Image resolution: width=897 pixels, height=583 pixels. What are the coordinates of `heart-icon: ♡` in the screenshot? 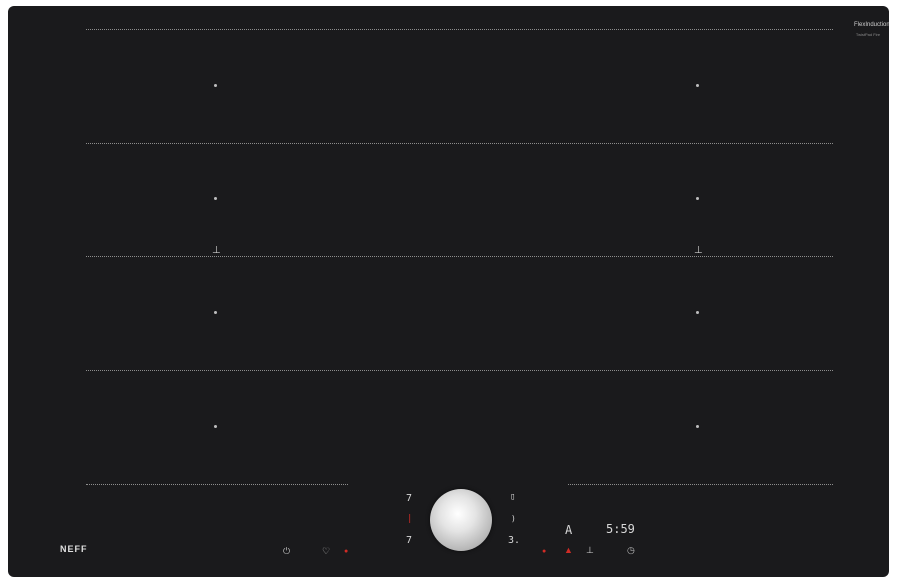 It's located at (326, 551).